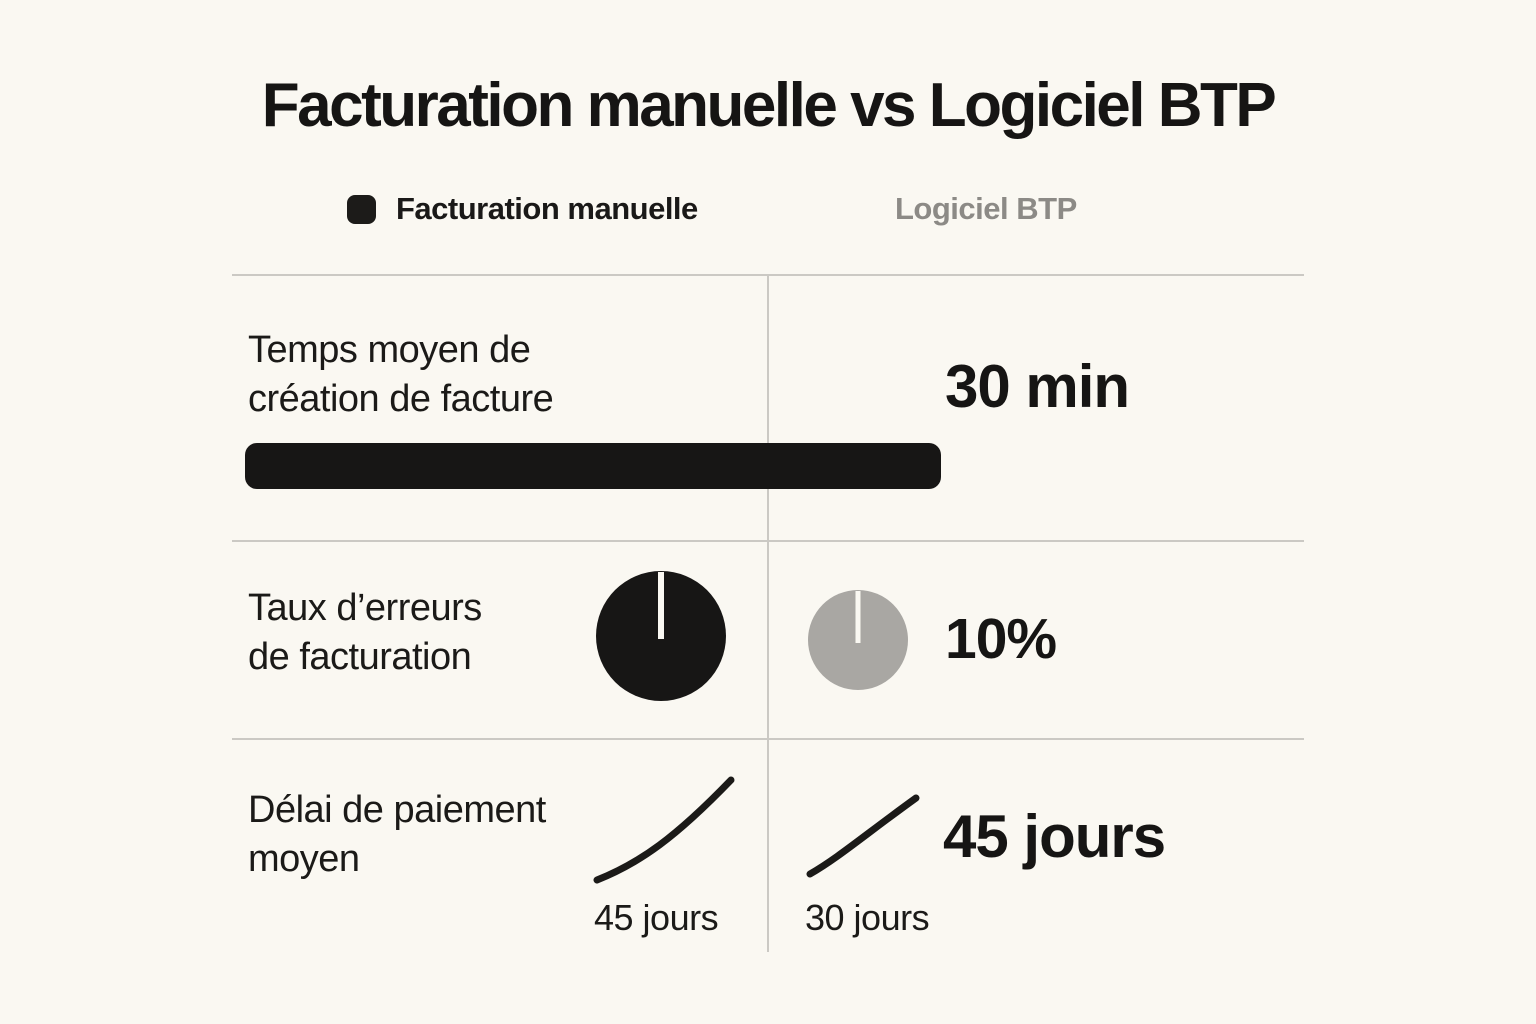  I want to click on row2-software-value: 10%, so click(1001, 639).